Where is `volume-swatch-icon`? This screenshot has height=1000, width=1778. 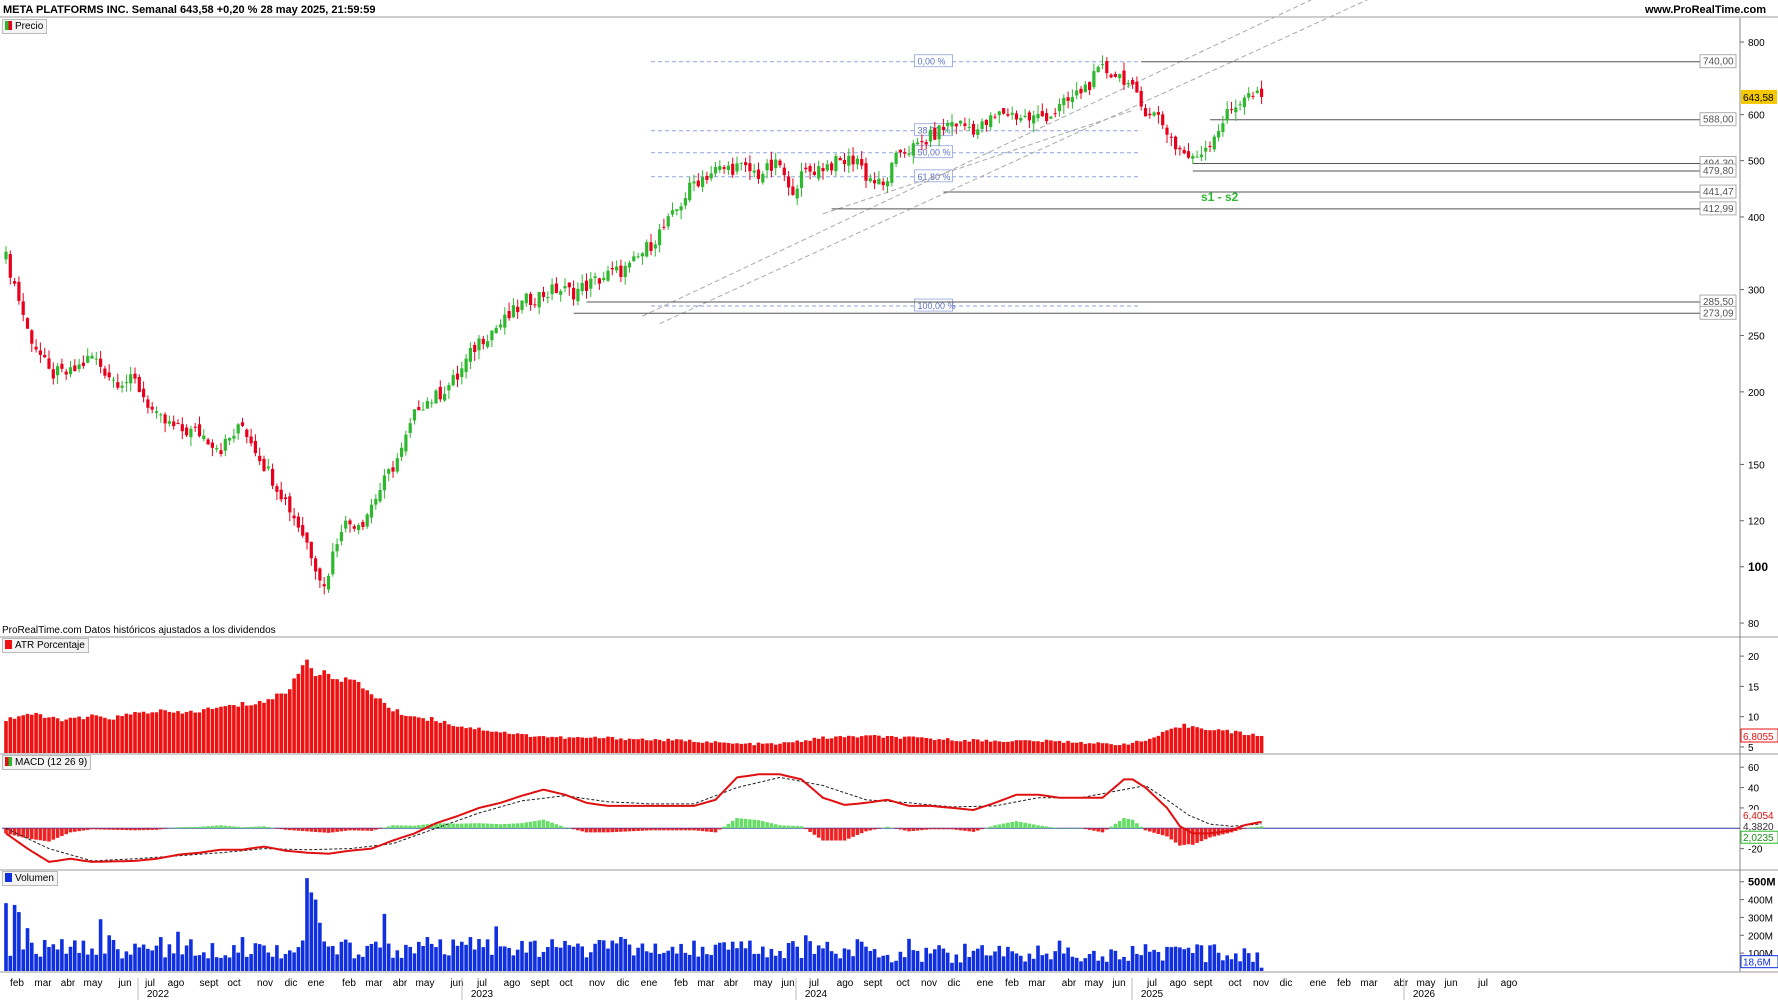 volume-swatch-icon is located at coordinates (8, 877).